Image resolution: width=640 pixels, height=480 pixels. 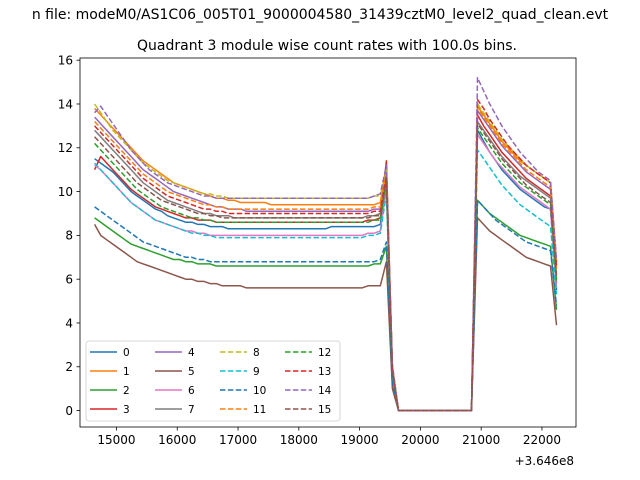 I want to click on legend-label-6: 6, so click(x=191, y=391).